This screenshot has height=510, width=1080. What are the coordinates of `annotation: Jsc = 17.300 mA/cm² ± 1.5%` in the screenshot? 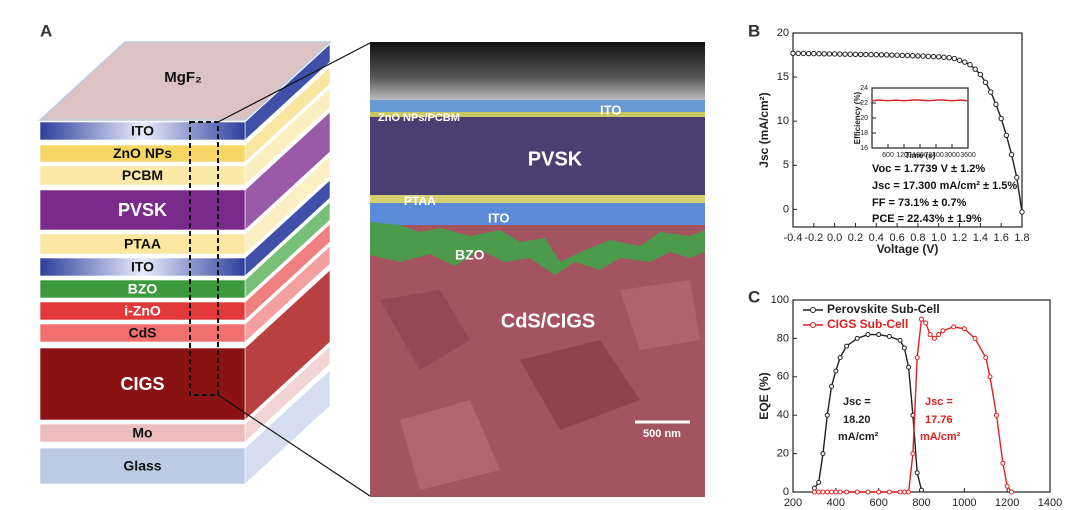 It's located at (944, 186).